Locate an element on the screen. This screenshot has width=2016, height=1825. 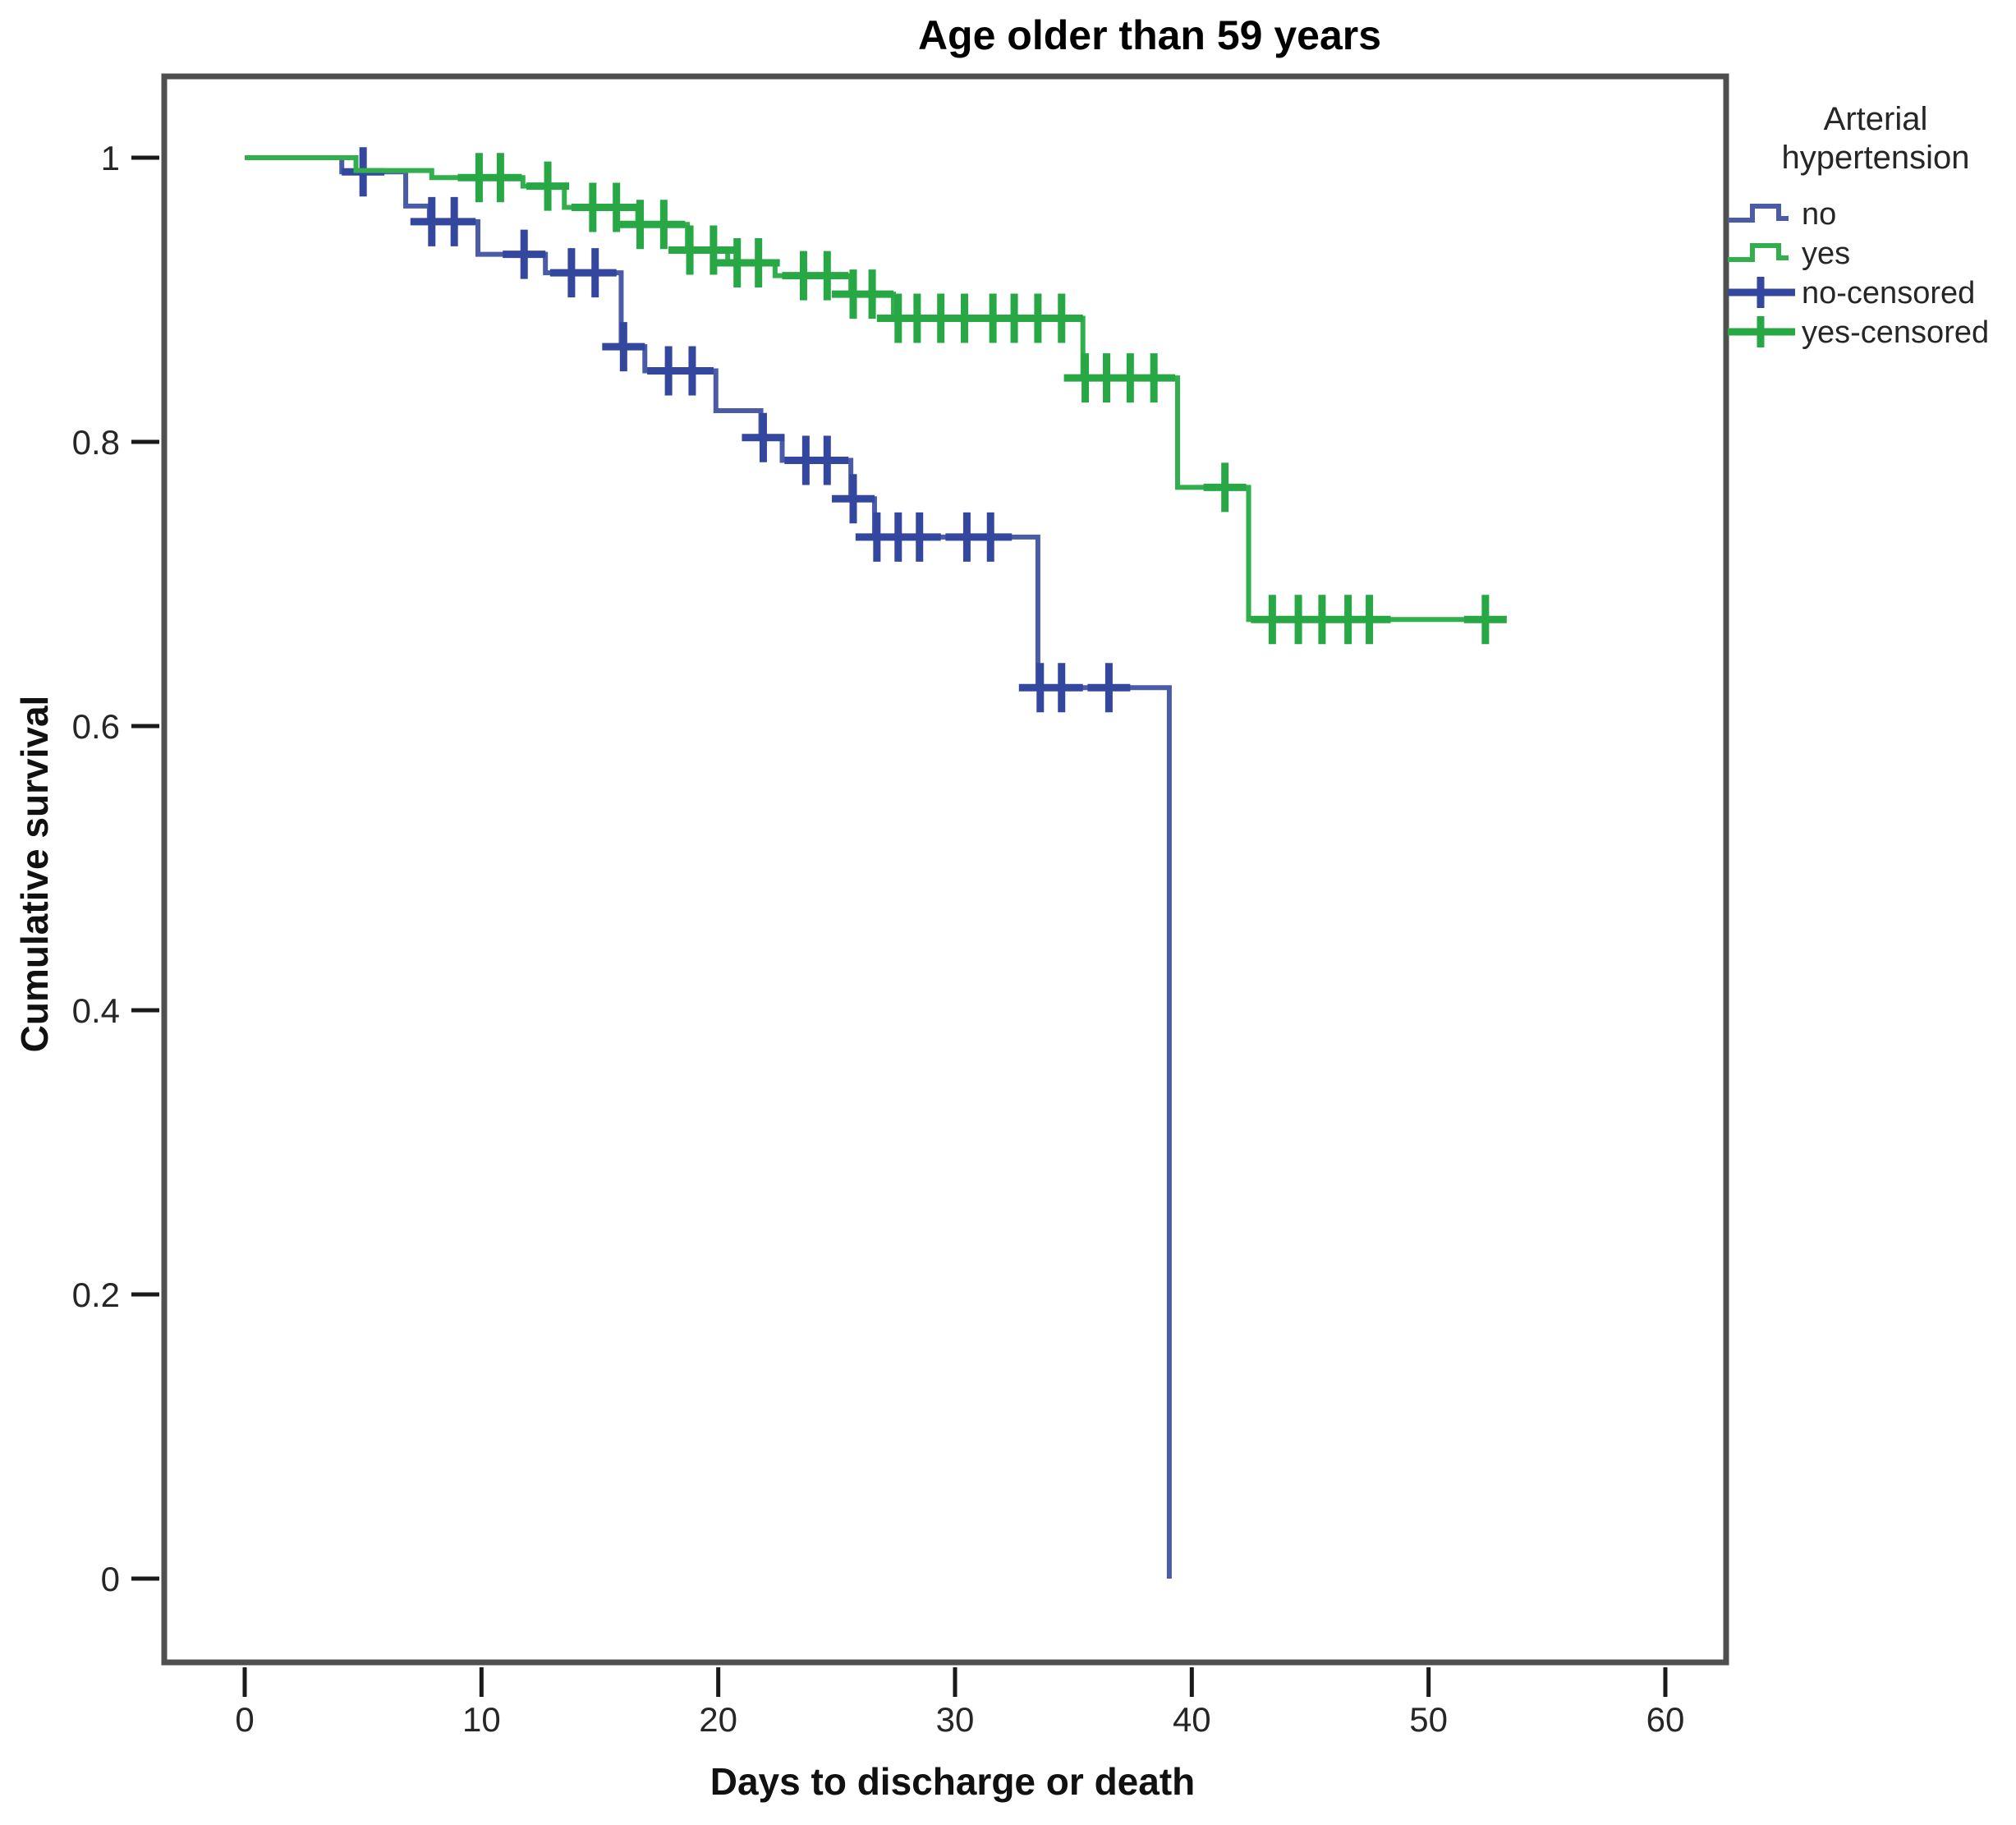
legend-swatch-plus-yes-censored is located at coordinates (1761, 331).